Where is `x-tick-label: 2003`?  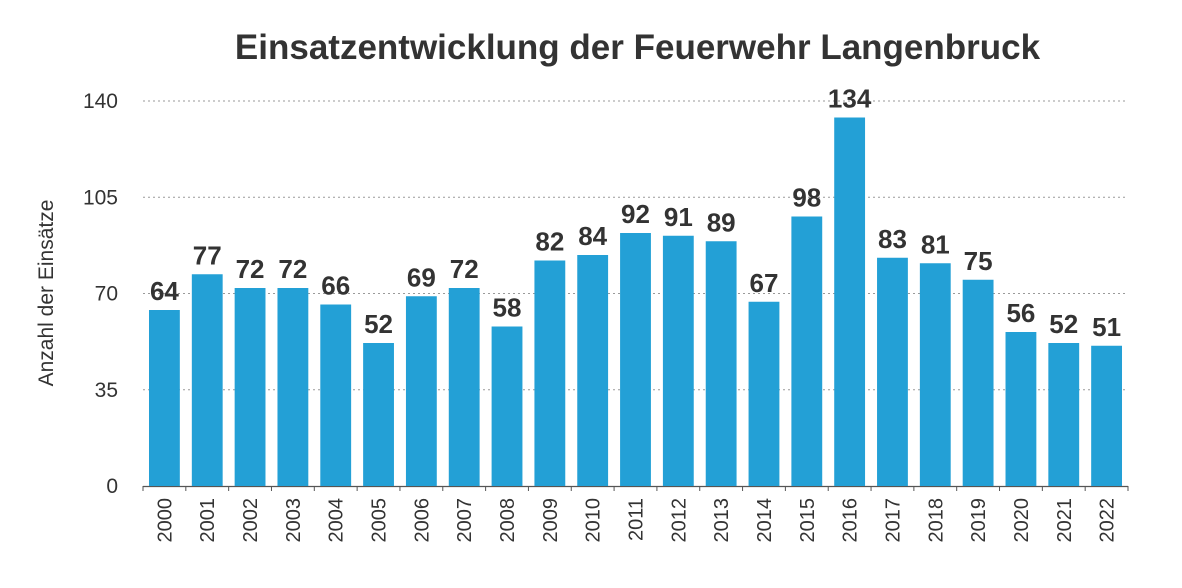
x-tick-label: 2003 is located at coordinates (294, 520).